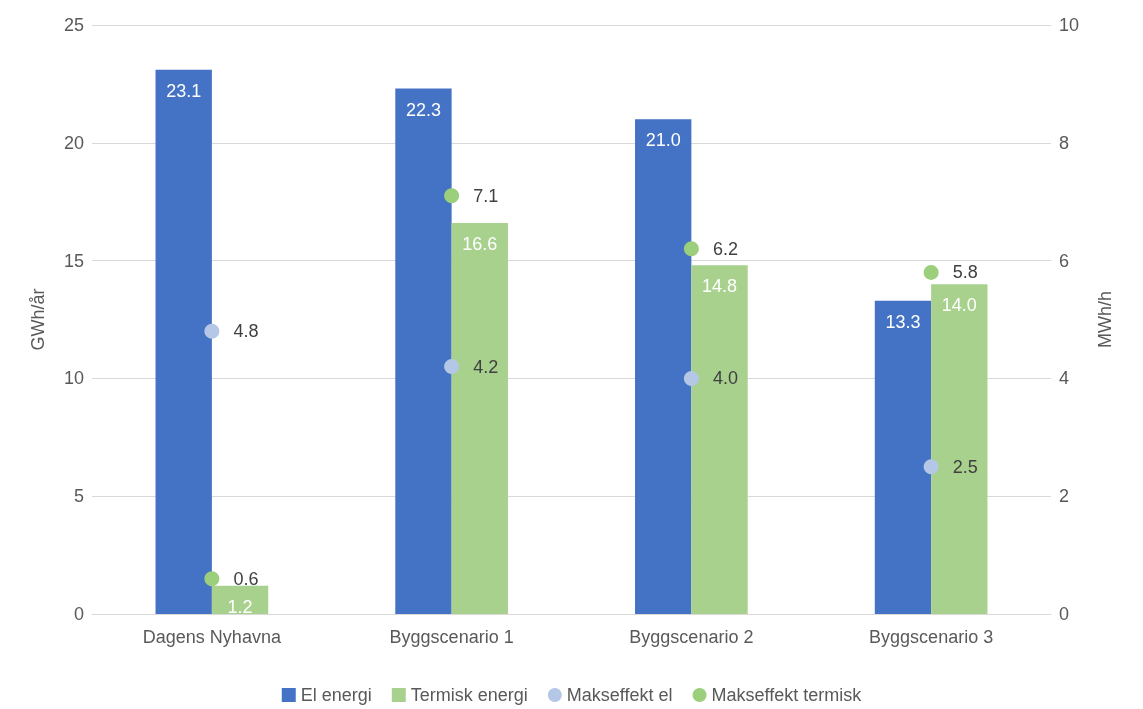 The image size is (1143, 709). Describe the element at coordinates (931, 637) in the screenshot. I see `x-tick-label: Byggscenario 3` at that location.